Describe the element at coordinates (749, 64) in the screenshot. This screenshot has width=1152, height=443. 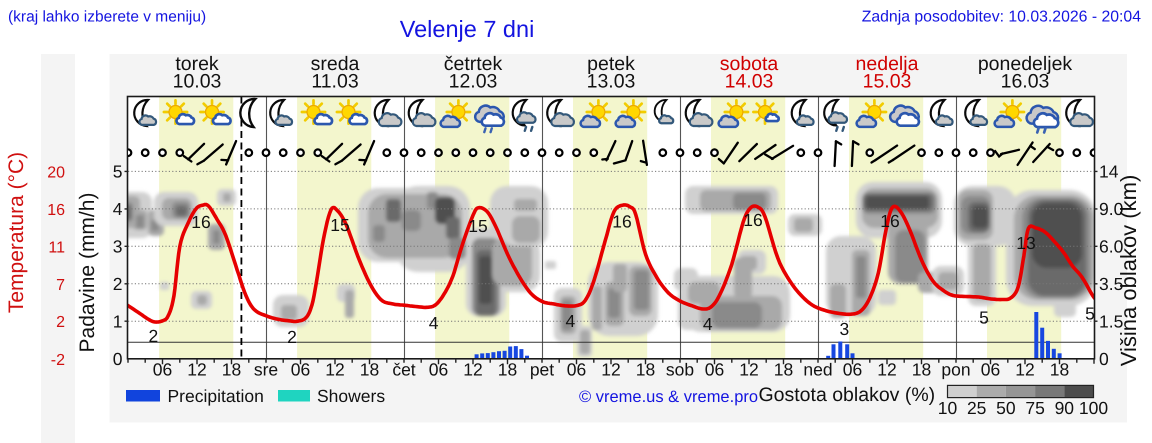
I see `svg-text: sobota` at that location.